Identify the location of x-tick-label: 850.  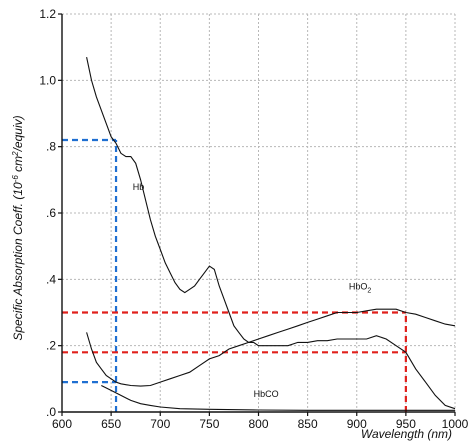
(308, 424).